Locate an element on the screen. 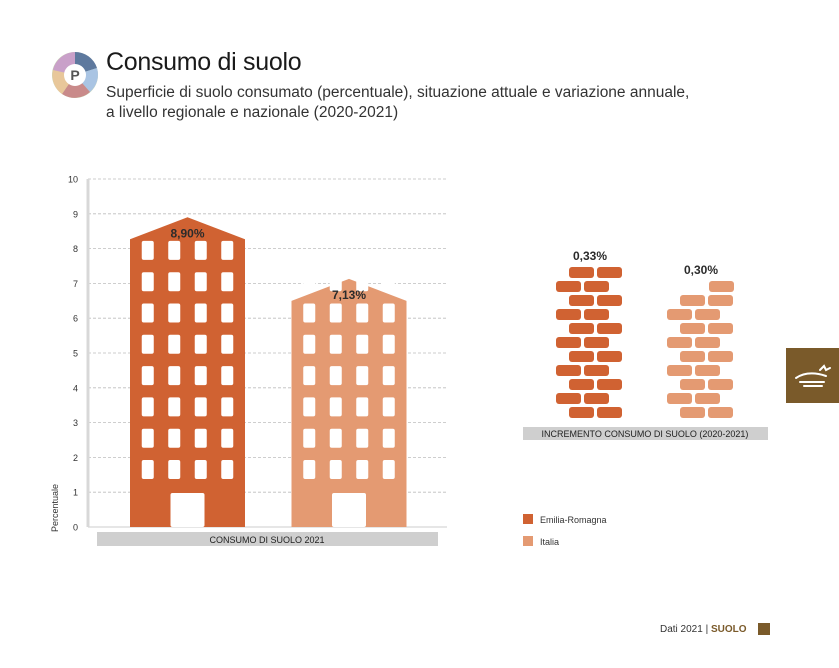 Image resolution: width=839 pixels, height=668 pixels. bar-bricks-emilia-romagna: 0,33% is located at coordinates (589, 333).